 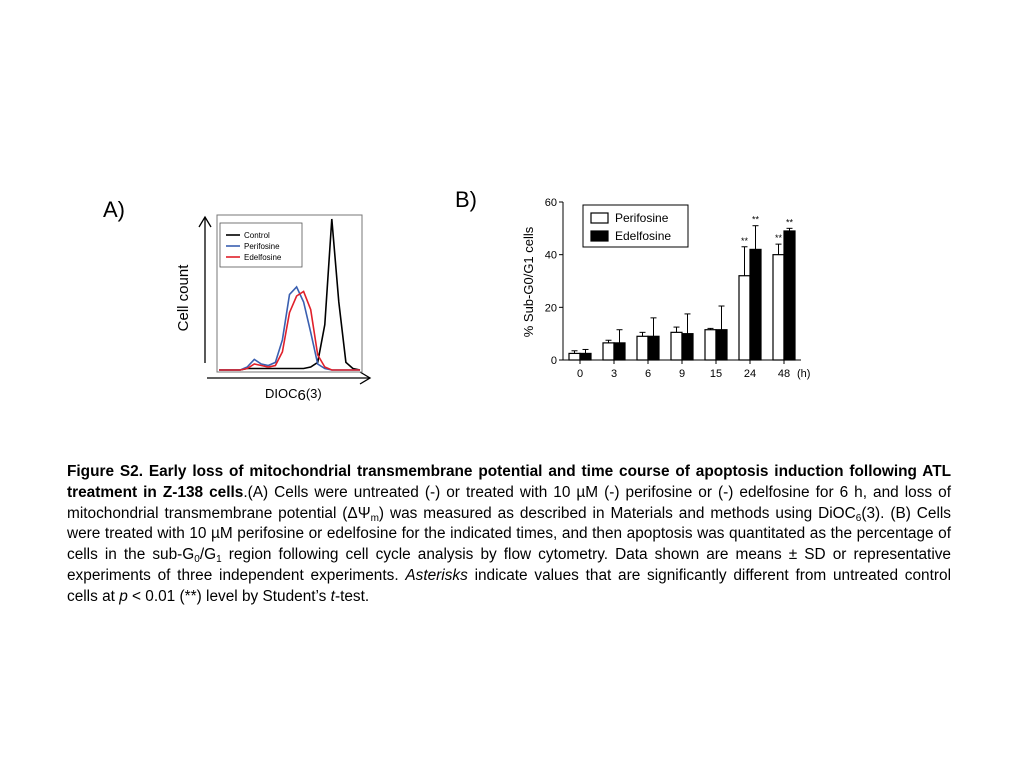 I want to click on caption-italic: t, so click(x=332, y=596).